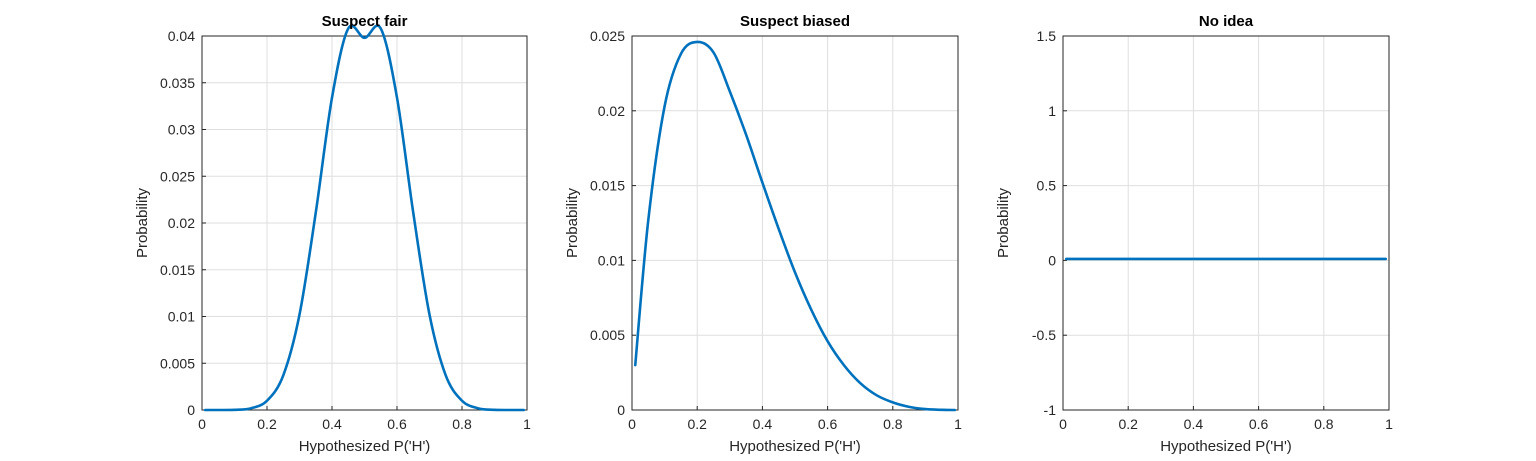 The width and height of the screenshot is (1536, 461). What do you see at coordinates (1226, 21) in the screenshot?
I see `chart-title: No idea` at bounding box center [1226, 21].